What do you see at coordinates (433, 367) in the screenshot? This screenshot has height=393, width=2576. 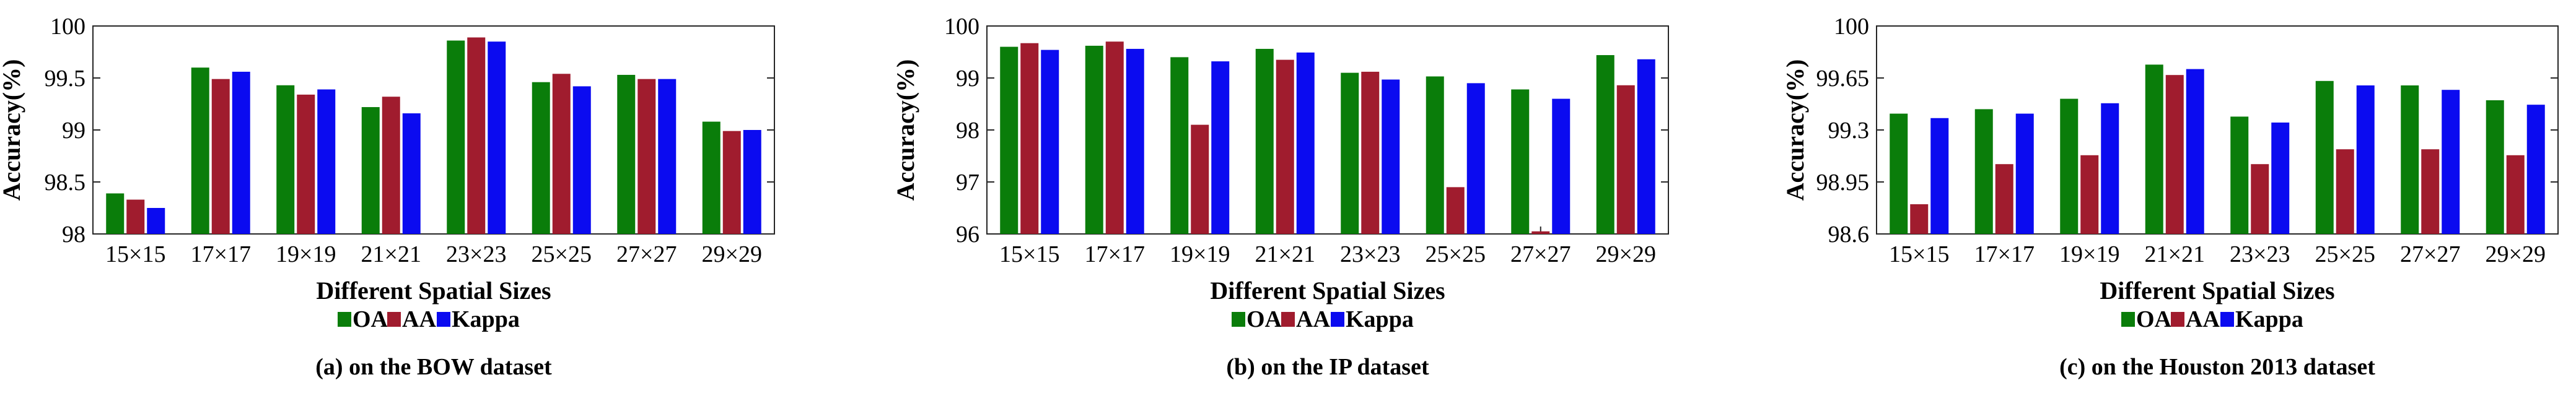 I see `panel-caption: (a) on the BOW dataset` at bounding box center [433, 367].